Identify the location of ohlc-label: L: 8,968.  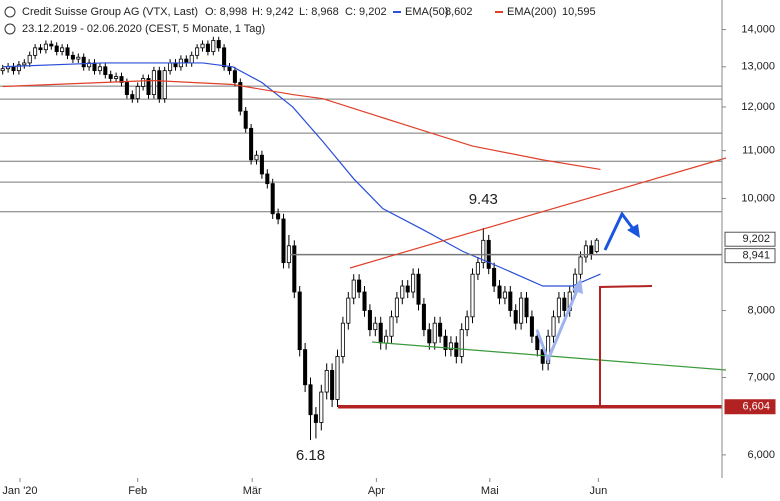
(319, 12).